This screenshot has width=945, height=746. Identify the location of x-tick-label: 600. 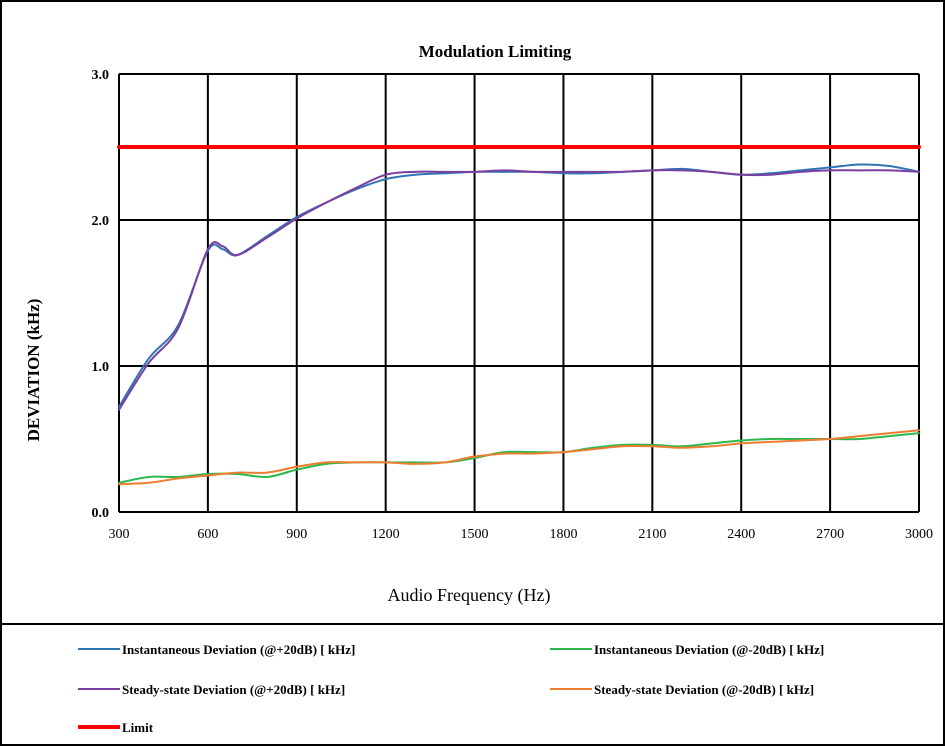
(207, 534).